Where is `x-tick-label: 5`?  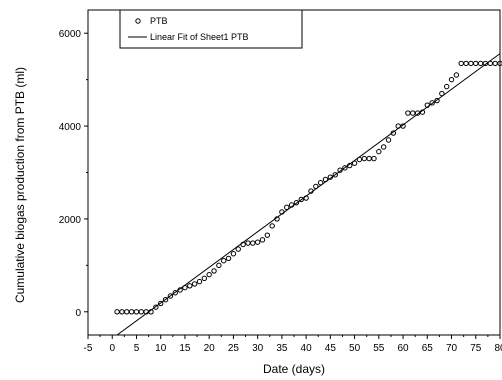
x-tick-label: 5 is located at coordinates (137, 348).